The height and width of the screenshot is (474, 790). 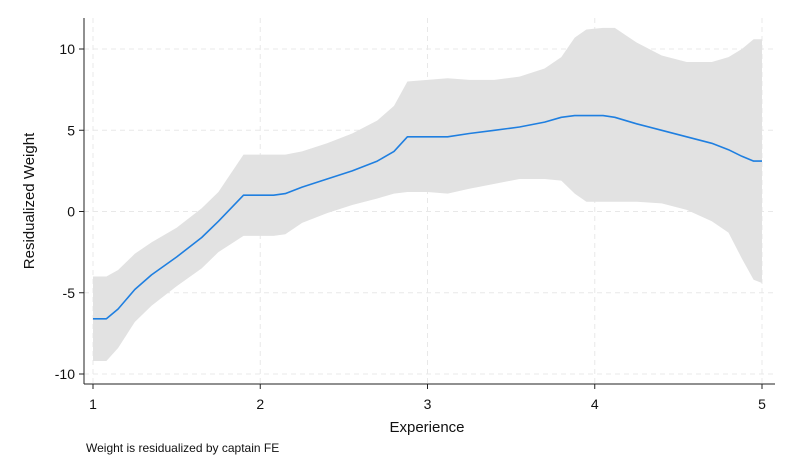 I want to click on x-tick-label: 2, so click(x=260, y=404).